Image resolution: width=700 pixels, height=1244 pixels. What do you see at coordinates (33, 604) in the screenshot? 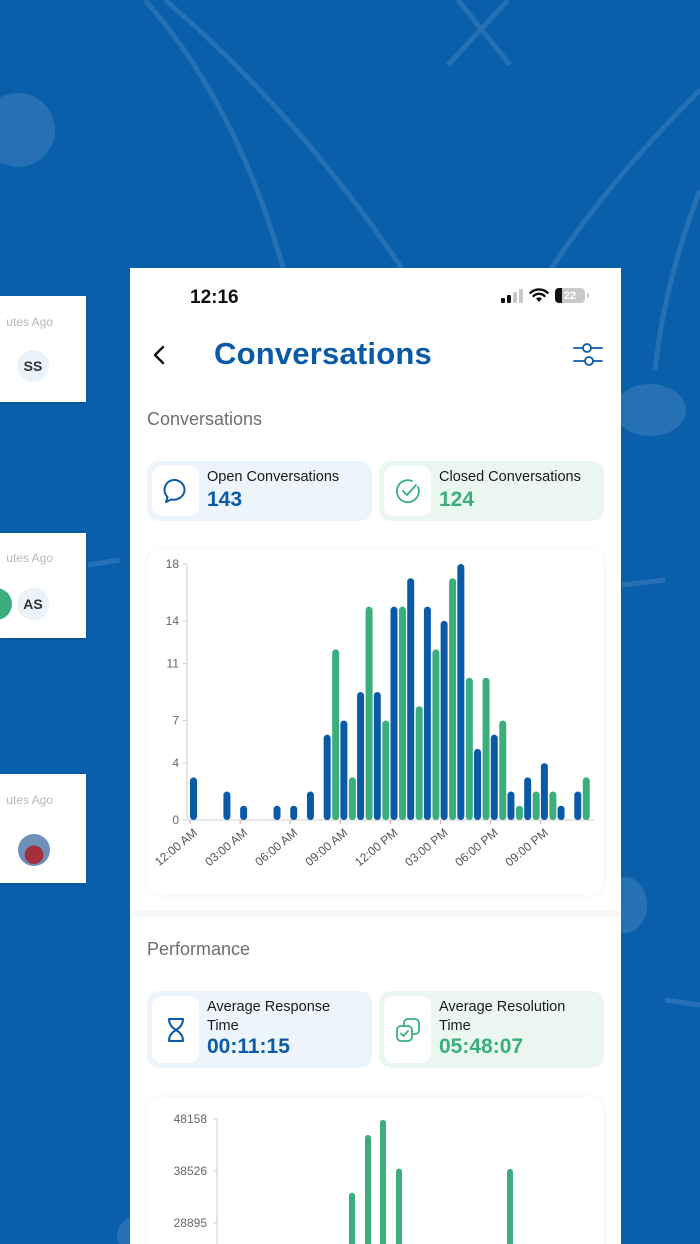
I see `avatar: AS` at bounding box center [33, 604].